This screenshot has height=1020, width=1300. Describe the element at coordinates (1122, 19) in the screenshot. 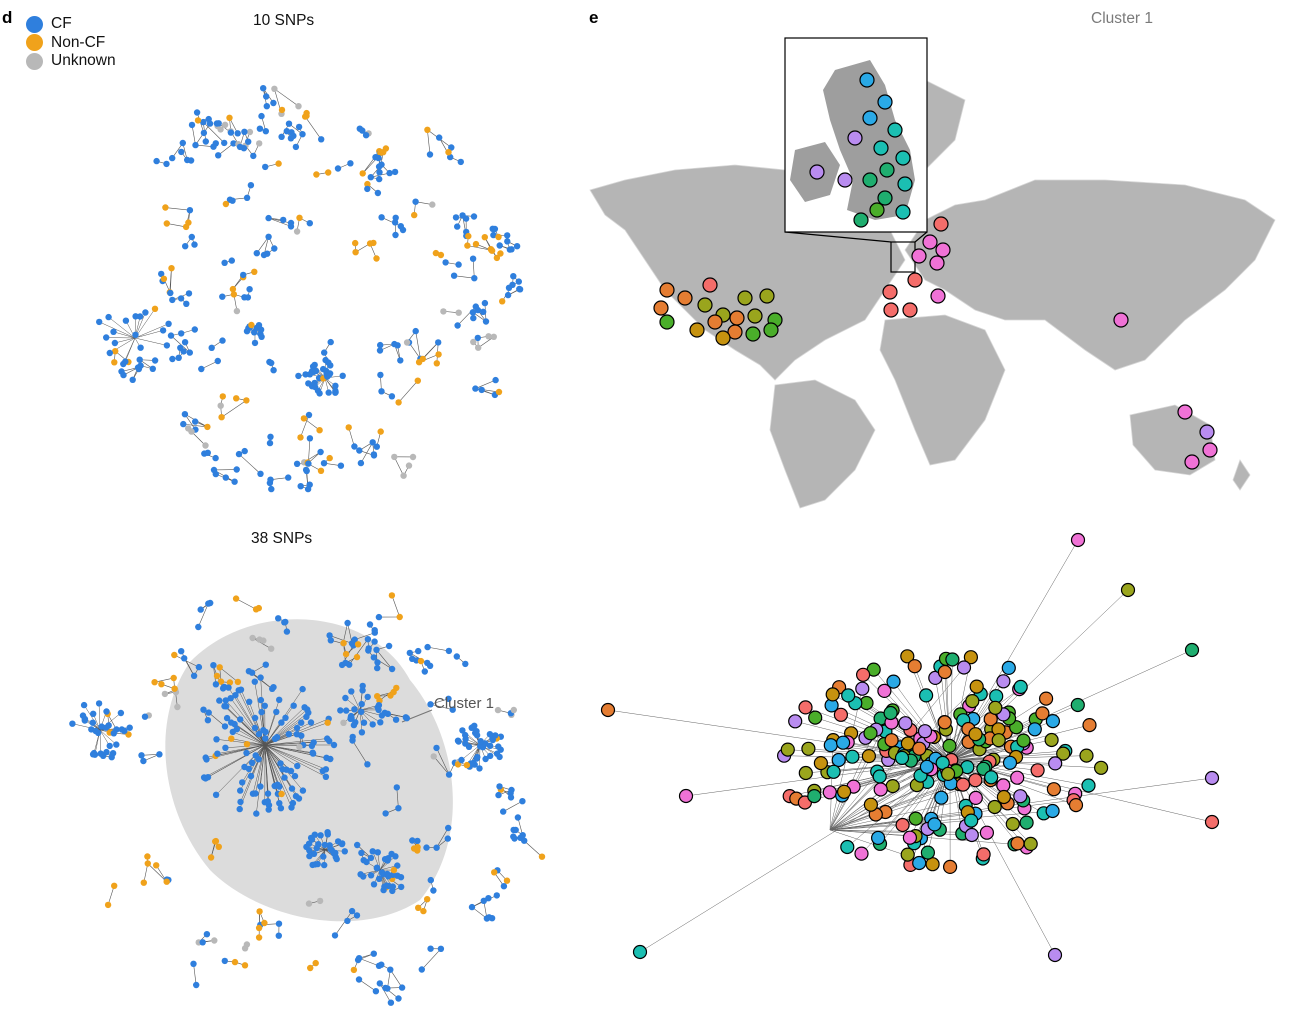

I see `map-title-cluster-1: Cluster 1` at that location.